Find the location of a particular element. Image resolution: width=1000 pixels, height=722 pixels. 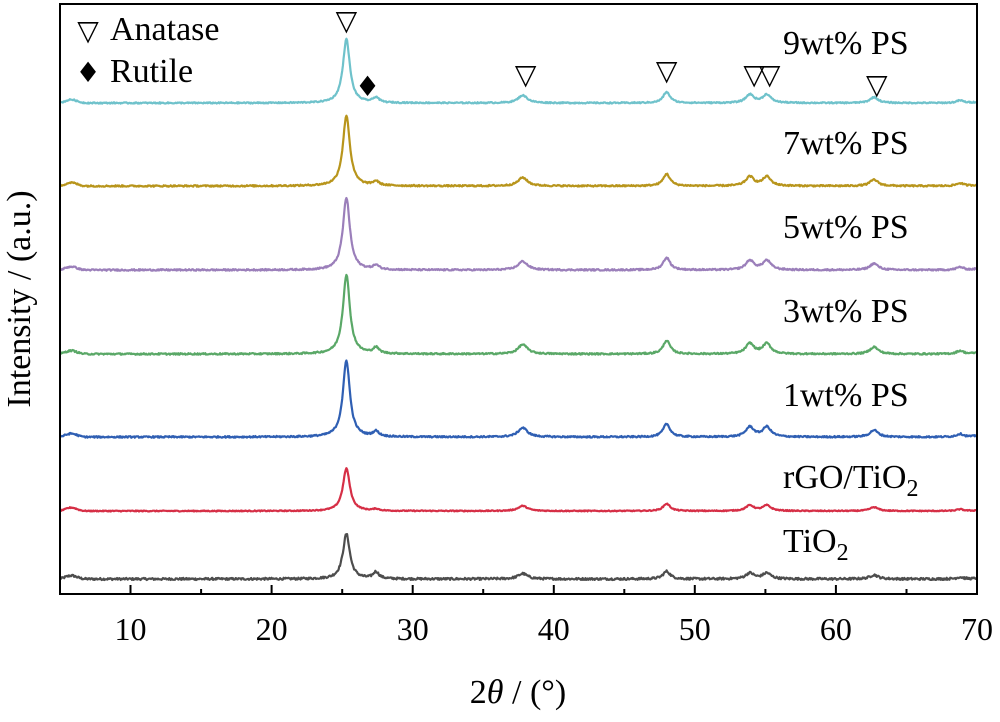

rutile-marker-icon: ♦ is located at coordinates (367, 86).